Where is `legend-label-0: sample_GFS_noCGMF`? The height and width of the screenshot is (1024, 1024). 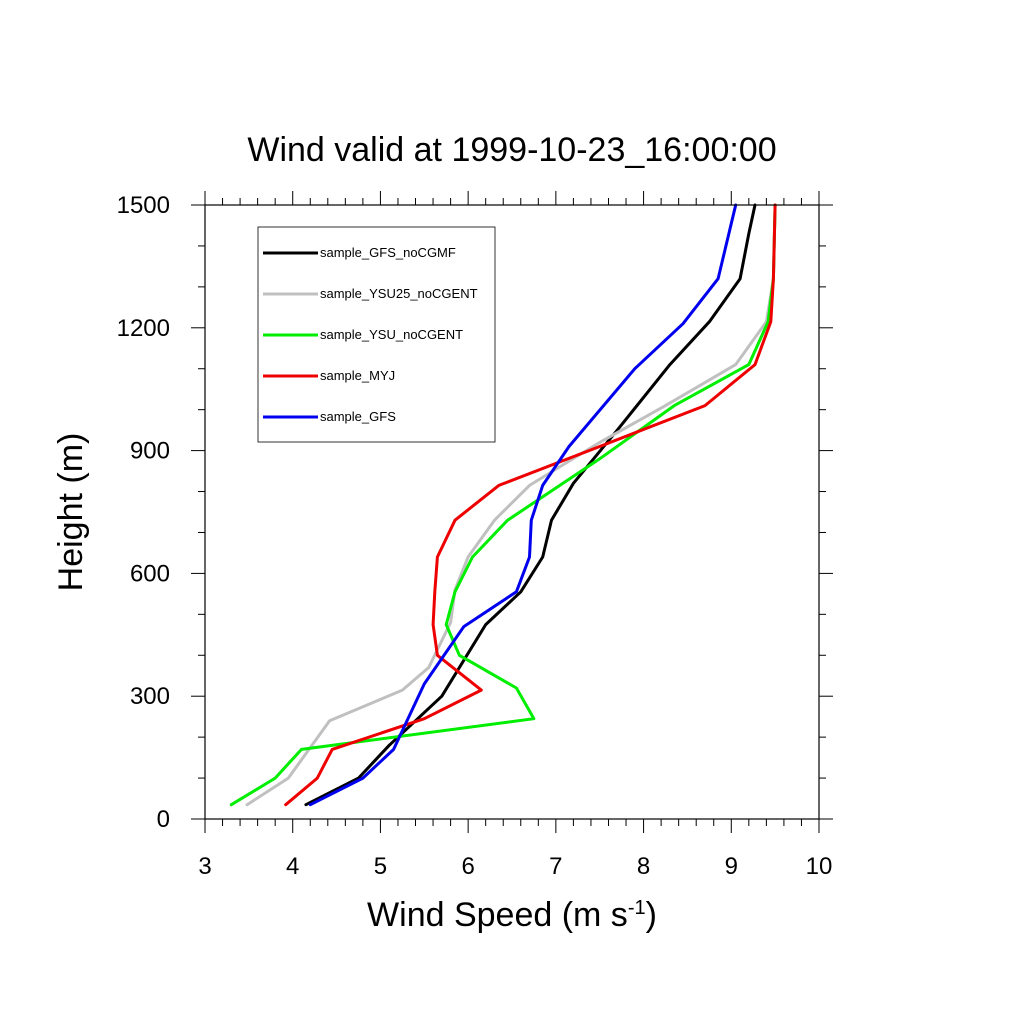 legend-label-0: sample_GFS_noCGMF is located at coordinates (388, 252).